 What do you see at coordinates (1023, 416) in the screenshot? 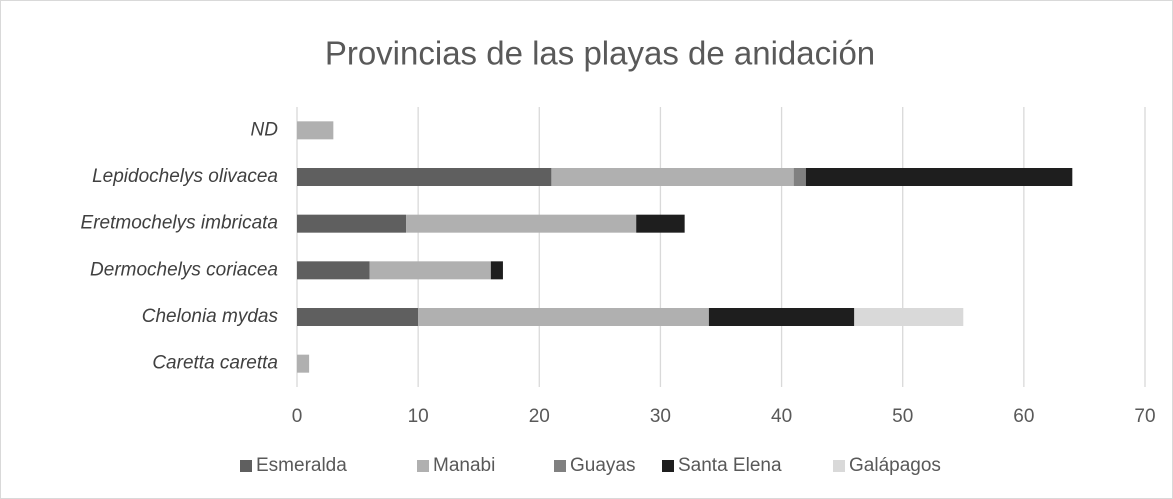
I see `x-tick-label: 60` at bounding box center [1023, 416].